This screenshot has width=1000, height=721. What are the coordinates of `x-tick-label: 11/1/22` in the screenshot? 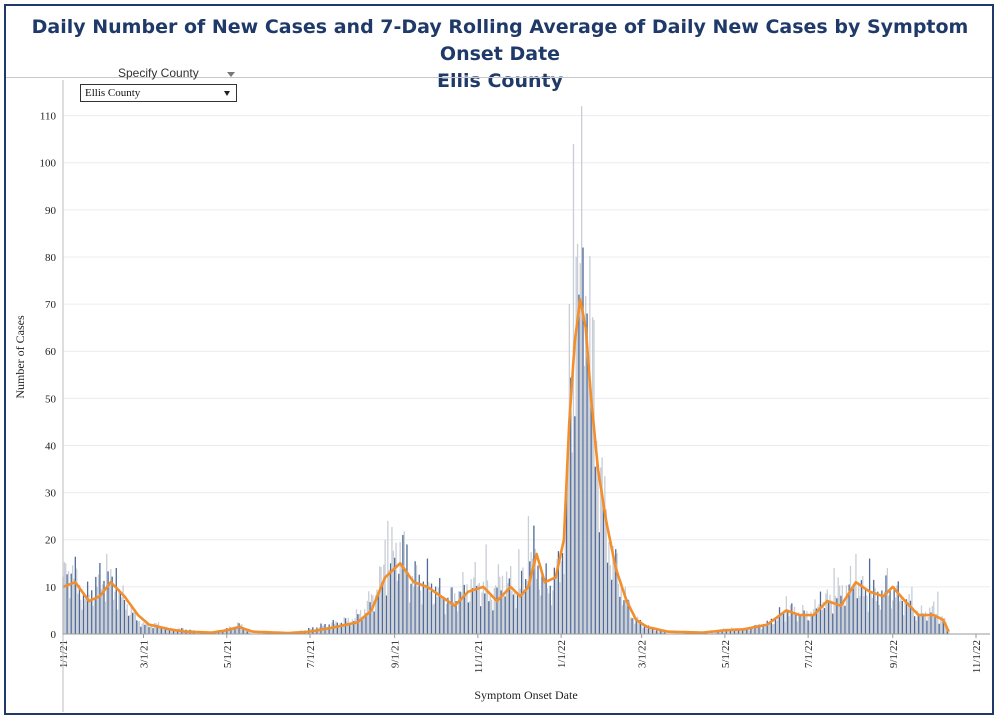 It's located at (977, 656).